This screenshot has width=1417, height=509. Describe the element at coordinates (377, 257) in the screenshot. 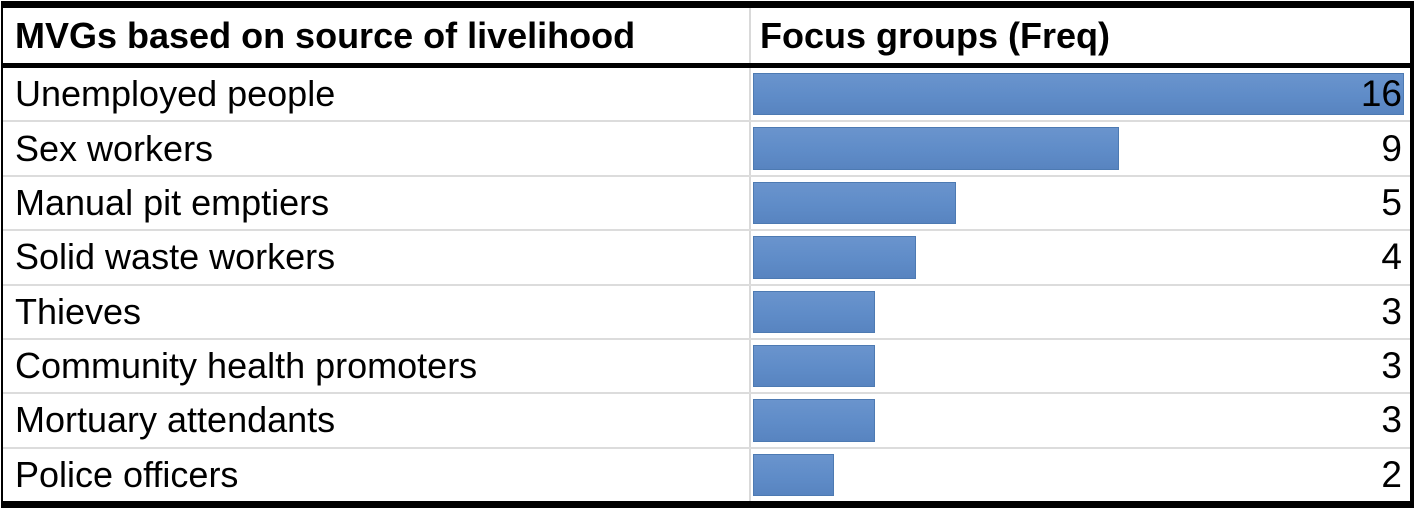

I see `category-cell: Solid waste workers` at that location.